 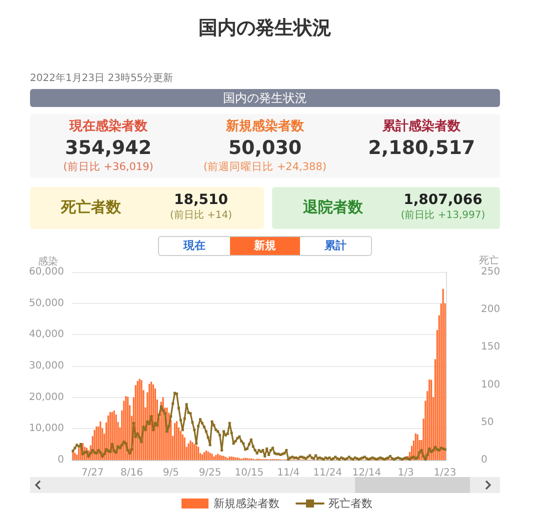 What do you see at coordinates (46, 366) in the screenshot?
I see `y-tick-label: 30,000` at bounding box center [46, 366].